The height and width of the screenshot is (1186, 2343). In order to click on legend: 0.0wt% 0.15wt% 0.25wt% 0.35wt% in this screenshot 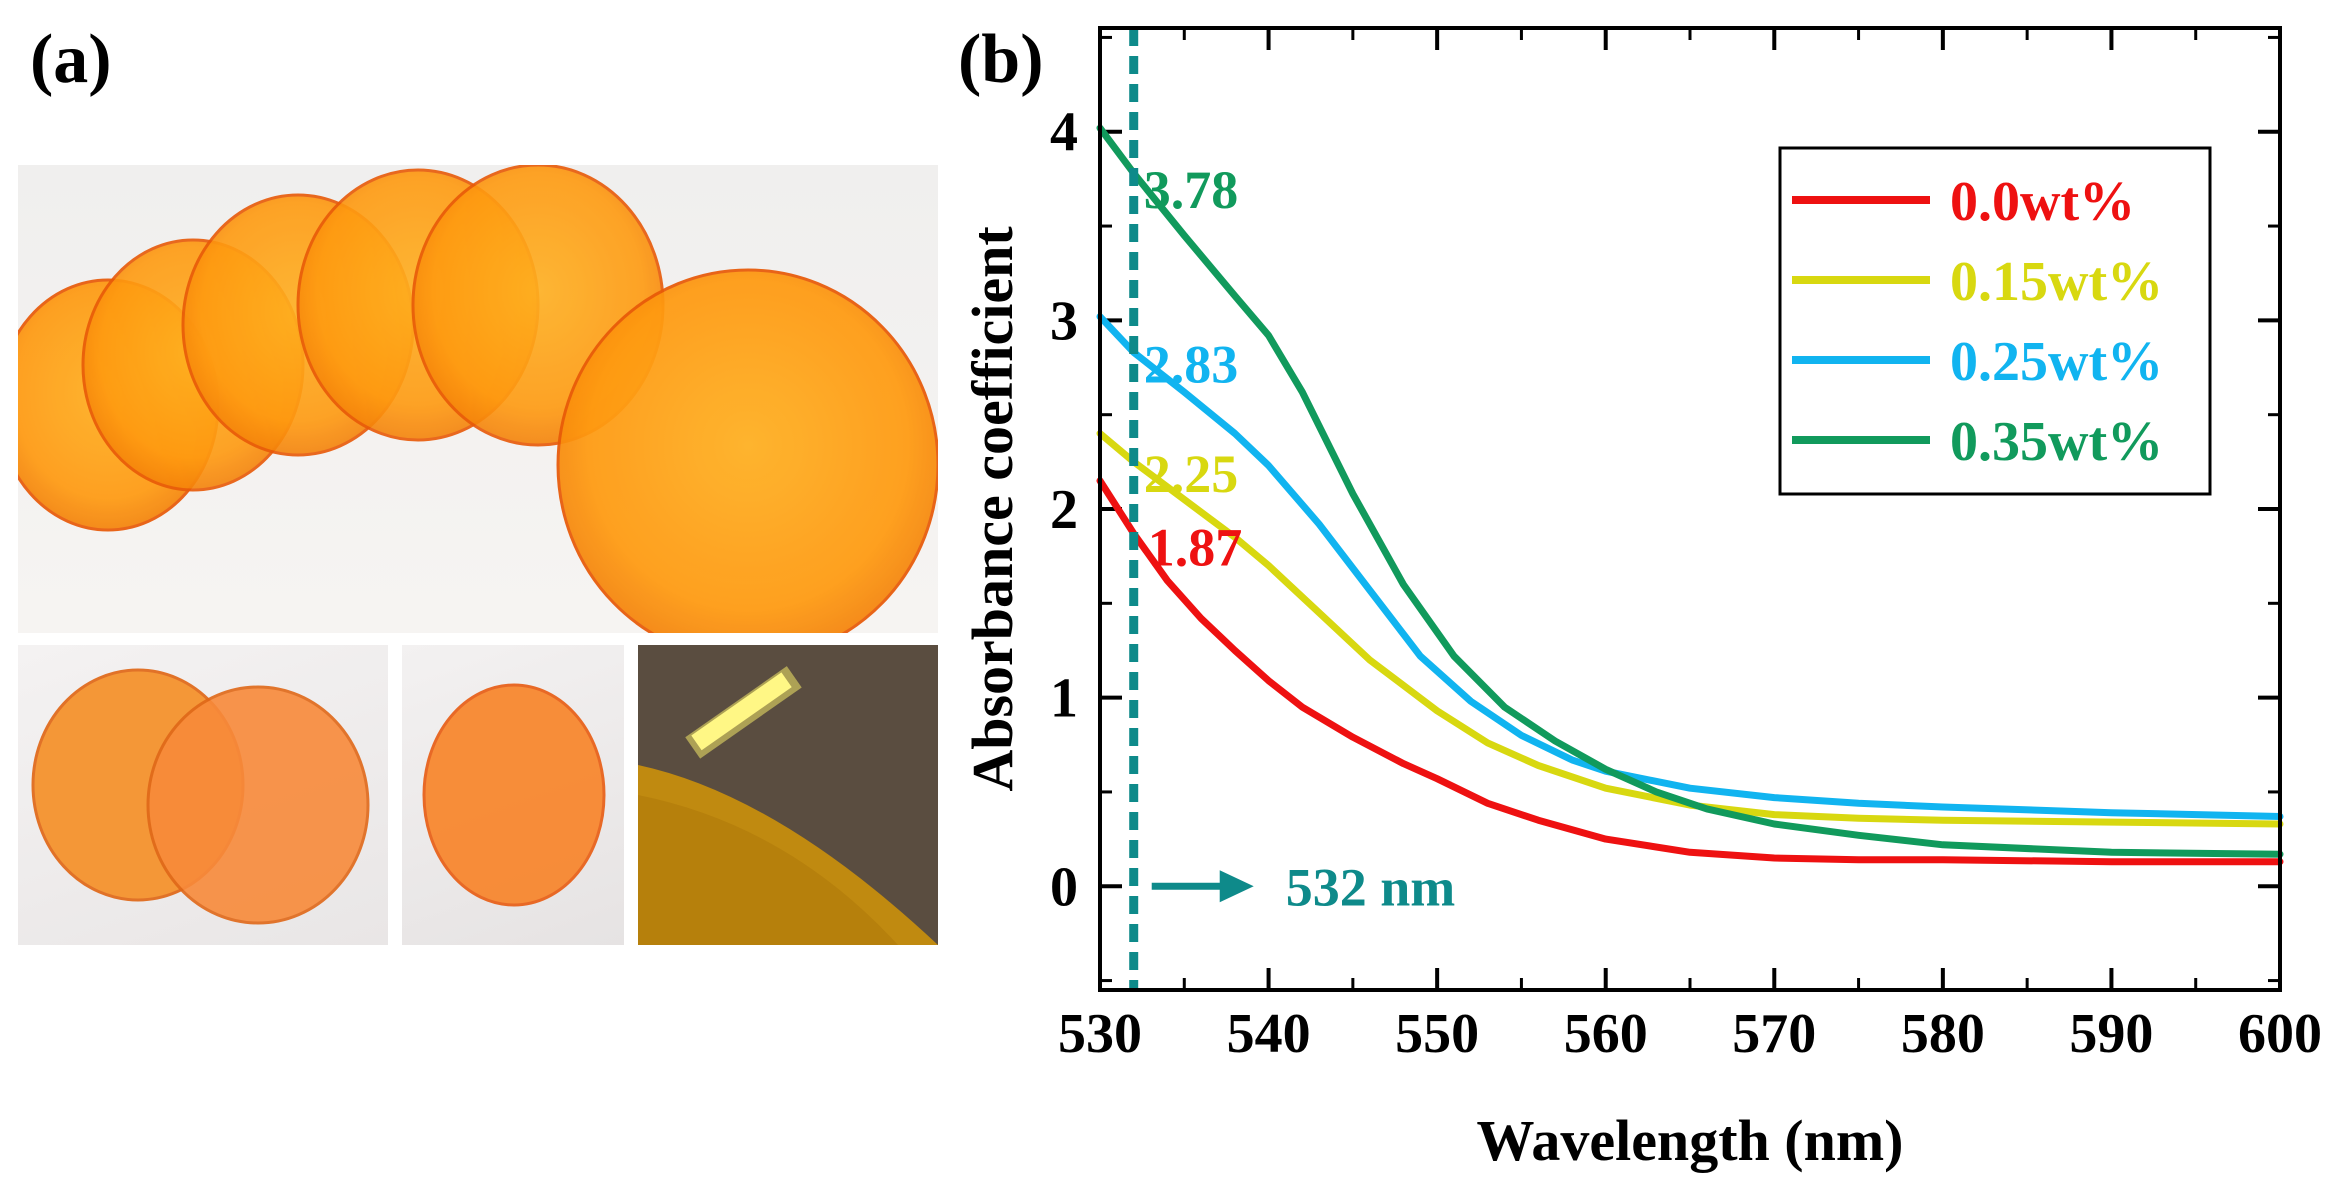, I will do `click(1995, 321)`.